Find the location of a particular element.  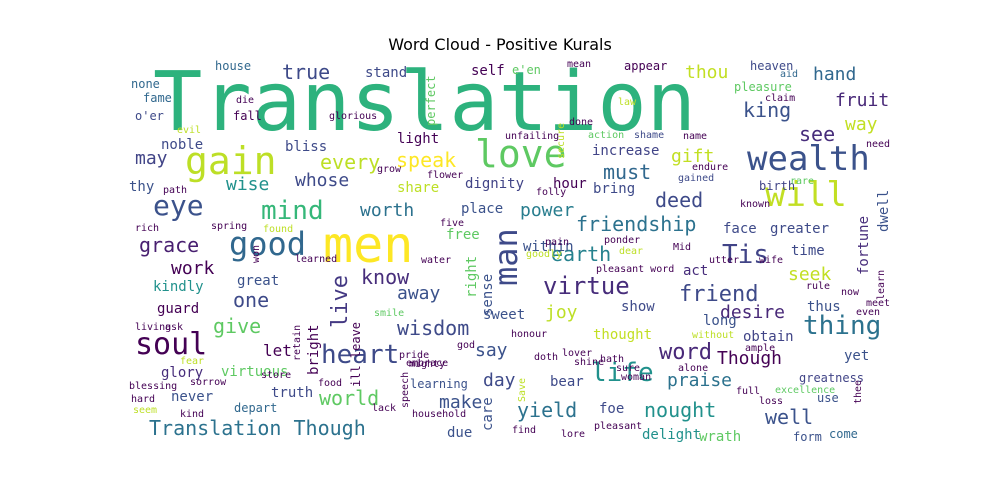

word-124: endure is located at coordinates (710, 167).